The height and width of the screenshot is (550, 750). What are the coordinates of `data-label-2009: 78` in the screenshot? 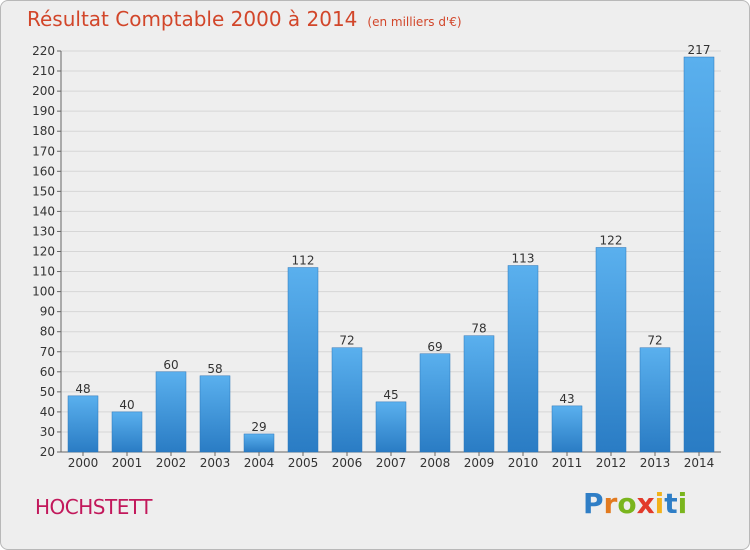 It's located at (478, 329).